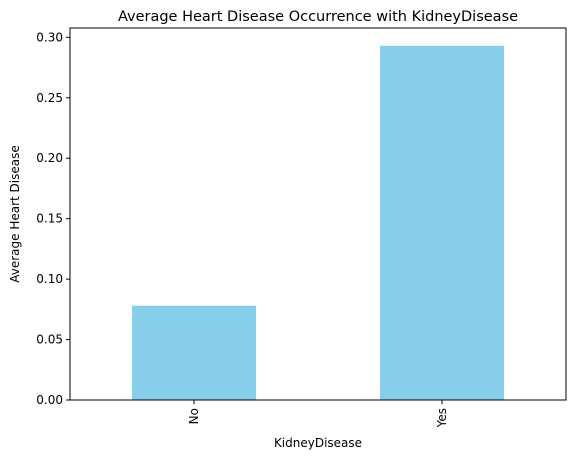  Describe the element at coordinates (49, 279) in the screenshot. I see `y-tick-label: 0.10` at that location.